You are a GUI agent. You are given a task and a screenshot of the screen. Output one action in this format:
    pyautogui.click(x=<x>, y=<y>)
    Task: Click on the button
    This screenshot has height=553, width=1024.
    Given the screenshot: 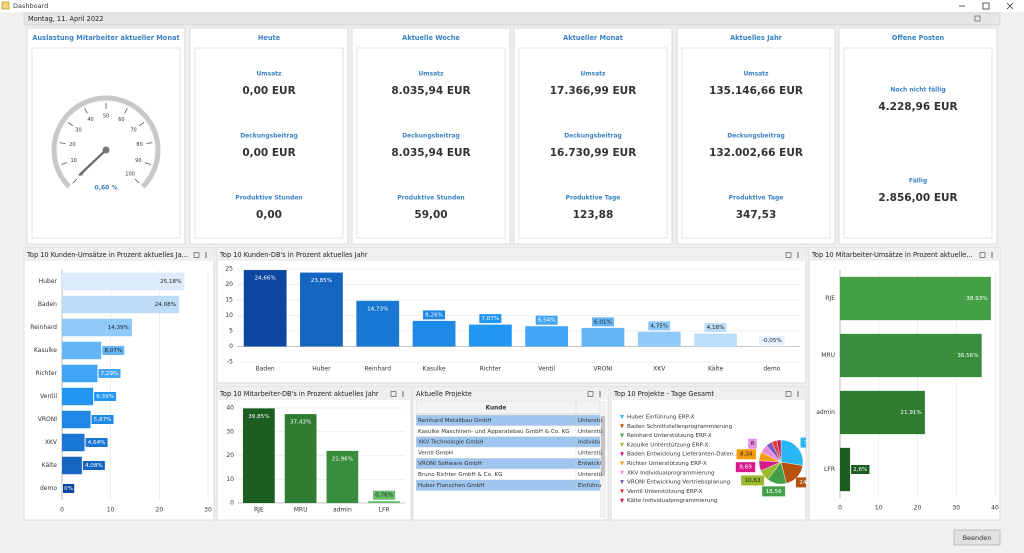 What is the action you would take?
    pyautogui.click(x=977, y=537)
    